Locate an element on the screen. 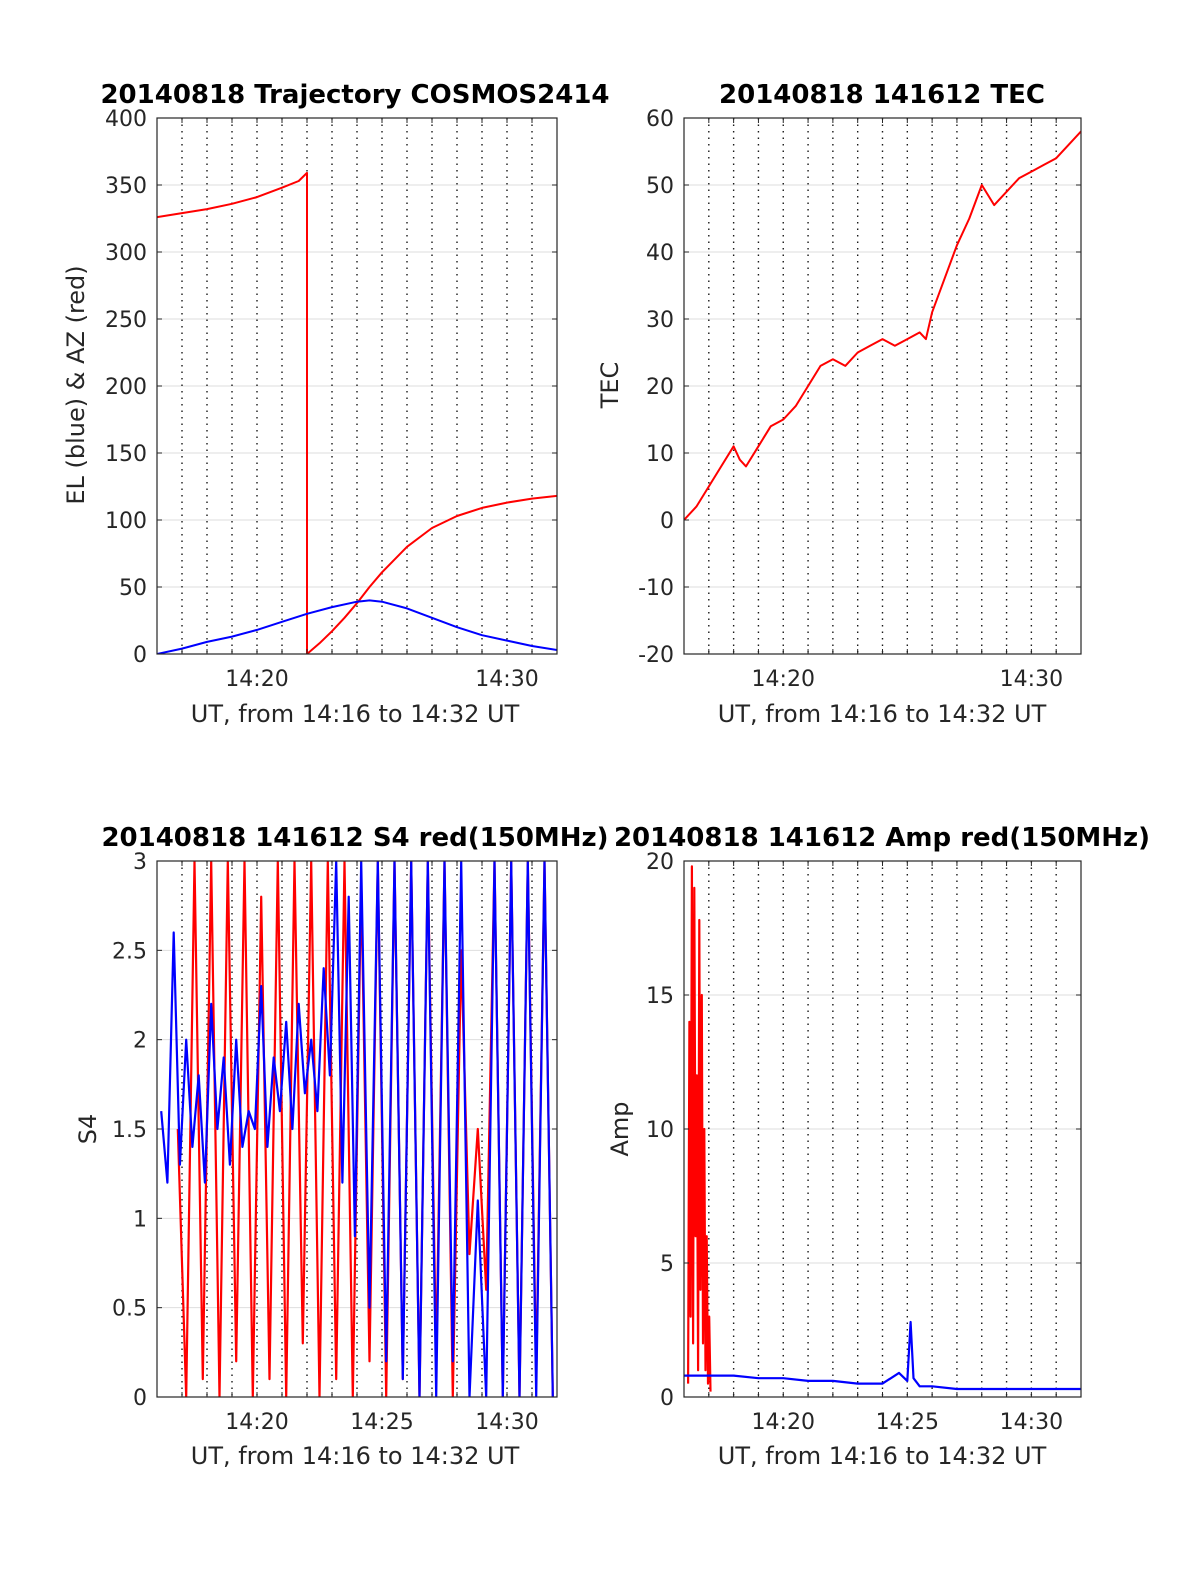  amp-ytick-label: 10 is located at coordinates (660, 1130).